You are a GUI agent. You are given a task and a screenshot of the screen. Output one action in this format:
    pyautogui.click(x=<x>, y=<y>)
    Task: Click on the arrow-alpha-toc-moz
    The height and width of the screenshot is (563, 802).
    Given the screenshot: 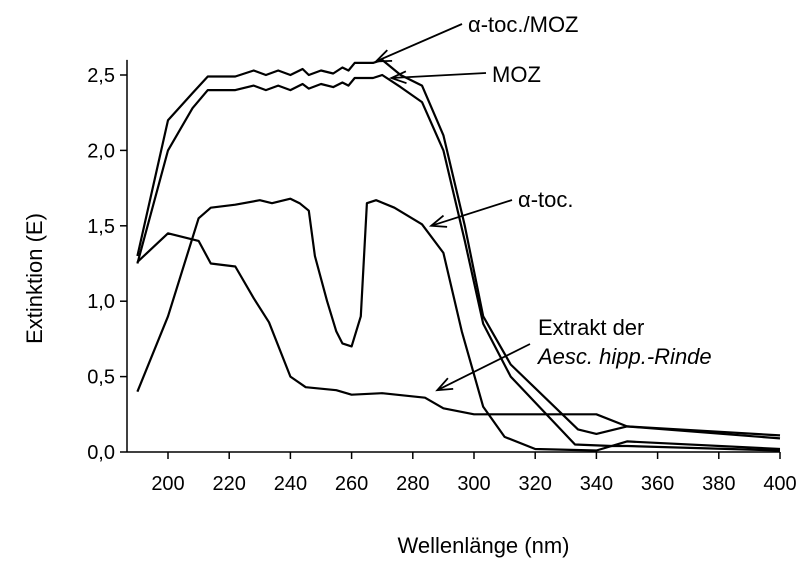 What is the action you would take?
    pyautogui.click(x=419, y=43)
    